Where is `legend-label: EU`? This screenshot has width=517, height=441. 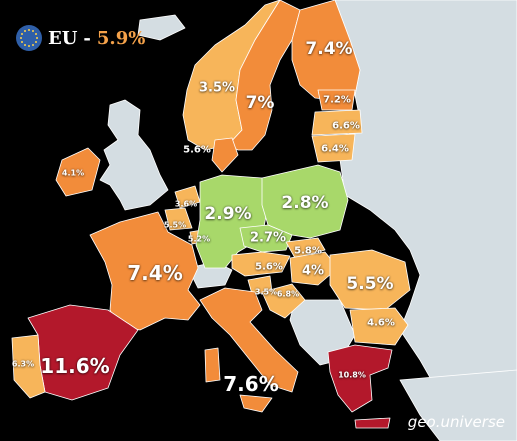 legend-label: EU is located at coordinates (63, 38).